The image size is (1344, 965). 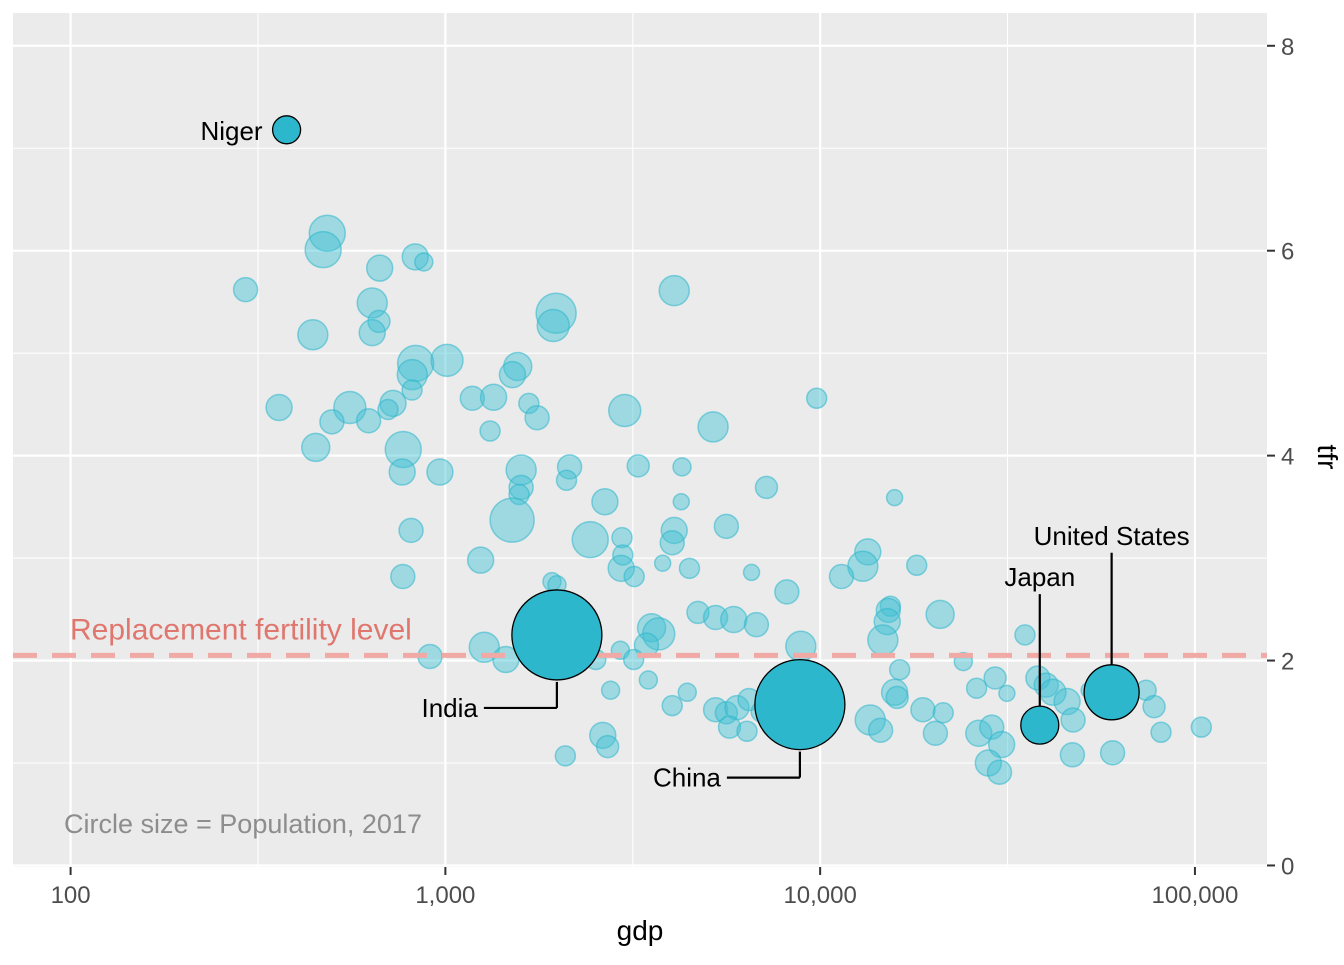 What do you see at coordinates (1287, 457) in the screenshot?
I see `y-tick-label: 4` at bounding box center [1287, 457].